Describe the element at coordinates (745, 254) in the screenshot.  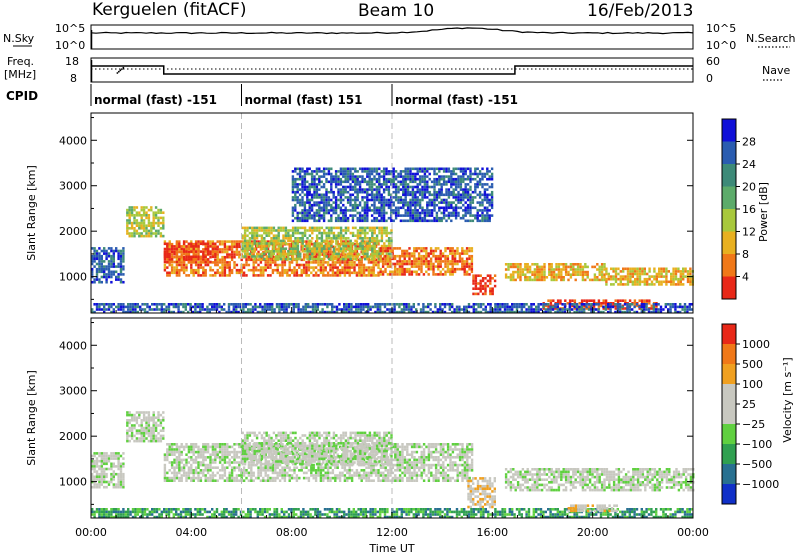
I see `colorbar-tick-label: 8` at that location.